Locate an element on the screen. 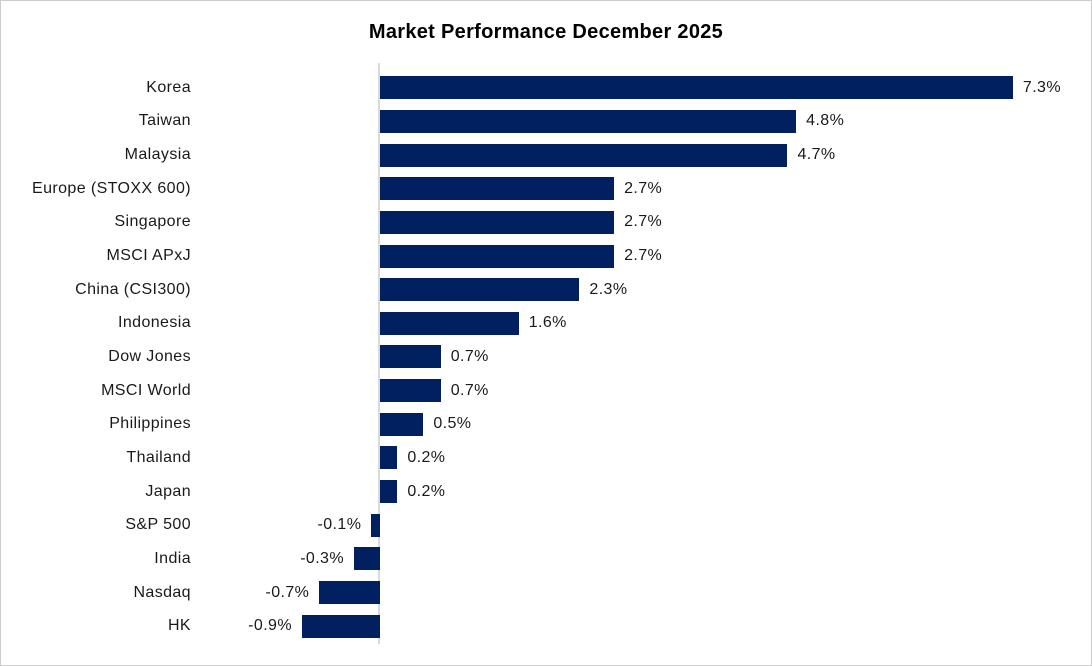 Image resolution: width=1092 pixels, height=666 pixels. value-label: -0.7% is located at coordinates (287, 592).